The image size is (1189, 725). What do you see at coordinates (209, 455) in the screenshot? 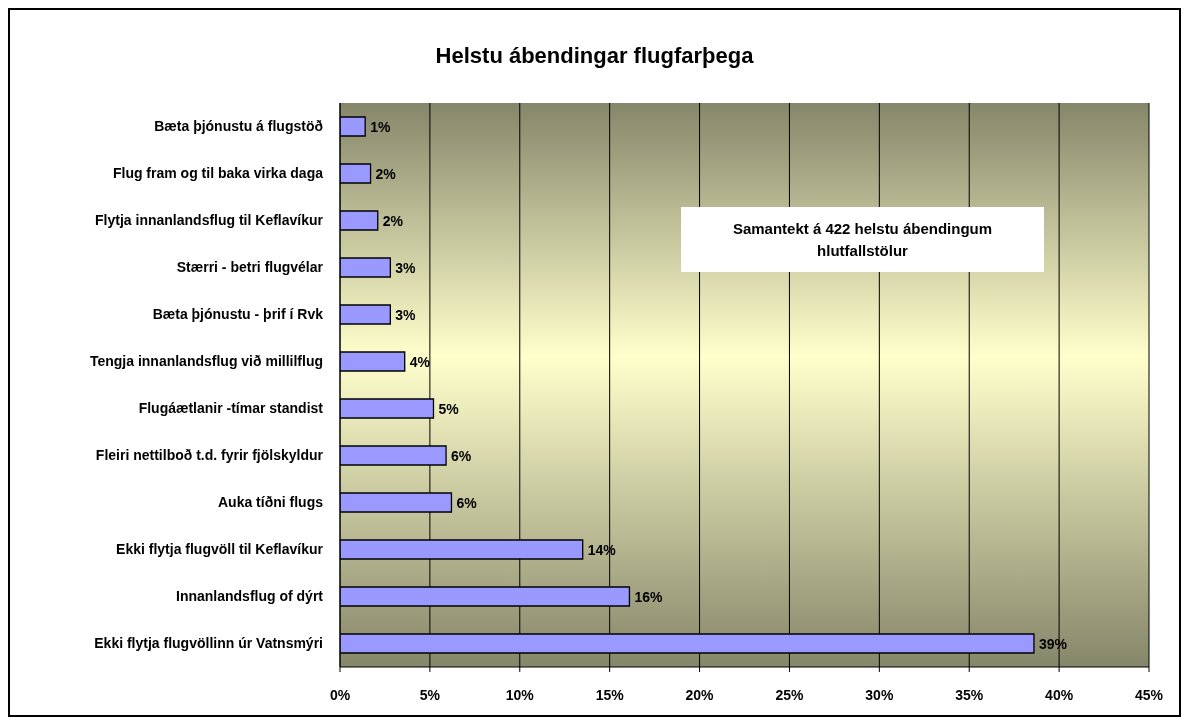
I see `y-tick-label: Fleiri nettilboð t.d. fyrir fjölskyldur` at bounding box center [209, 455].